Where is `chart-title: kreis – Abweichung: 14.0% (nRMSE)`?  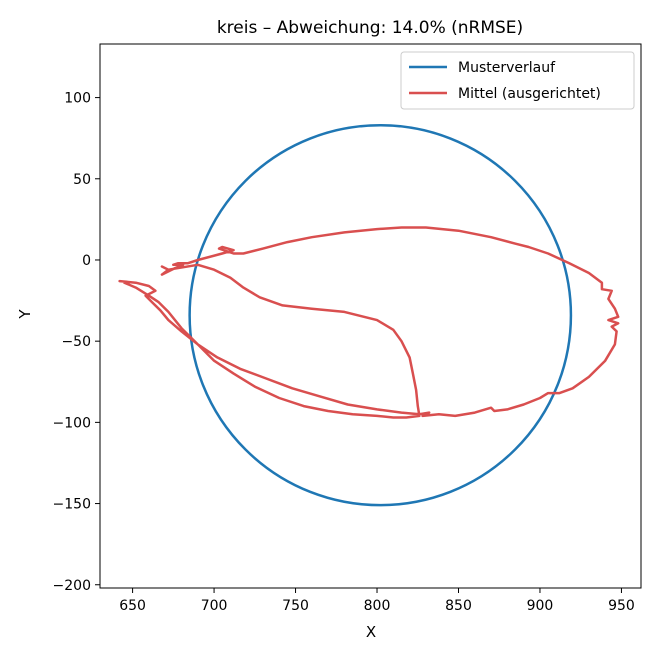
chart-title: kreis – Abweichung: 14.0% (nRMSE) is located at coordinates (370, 28).